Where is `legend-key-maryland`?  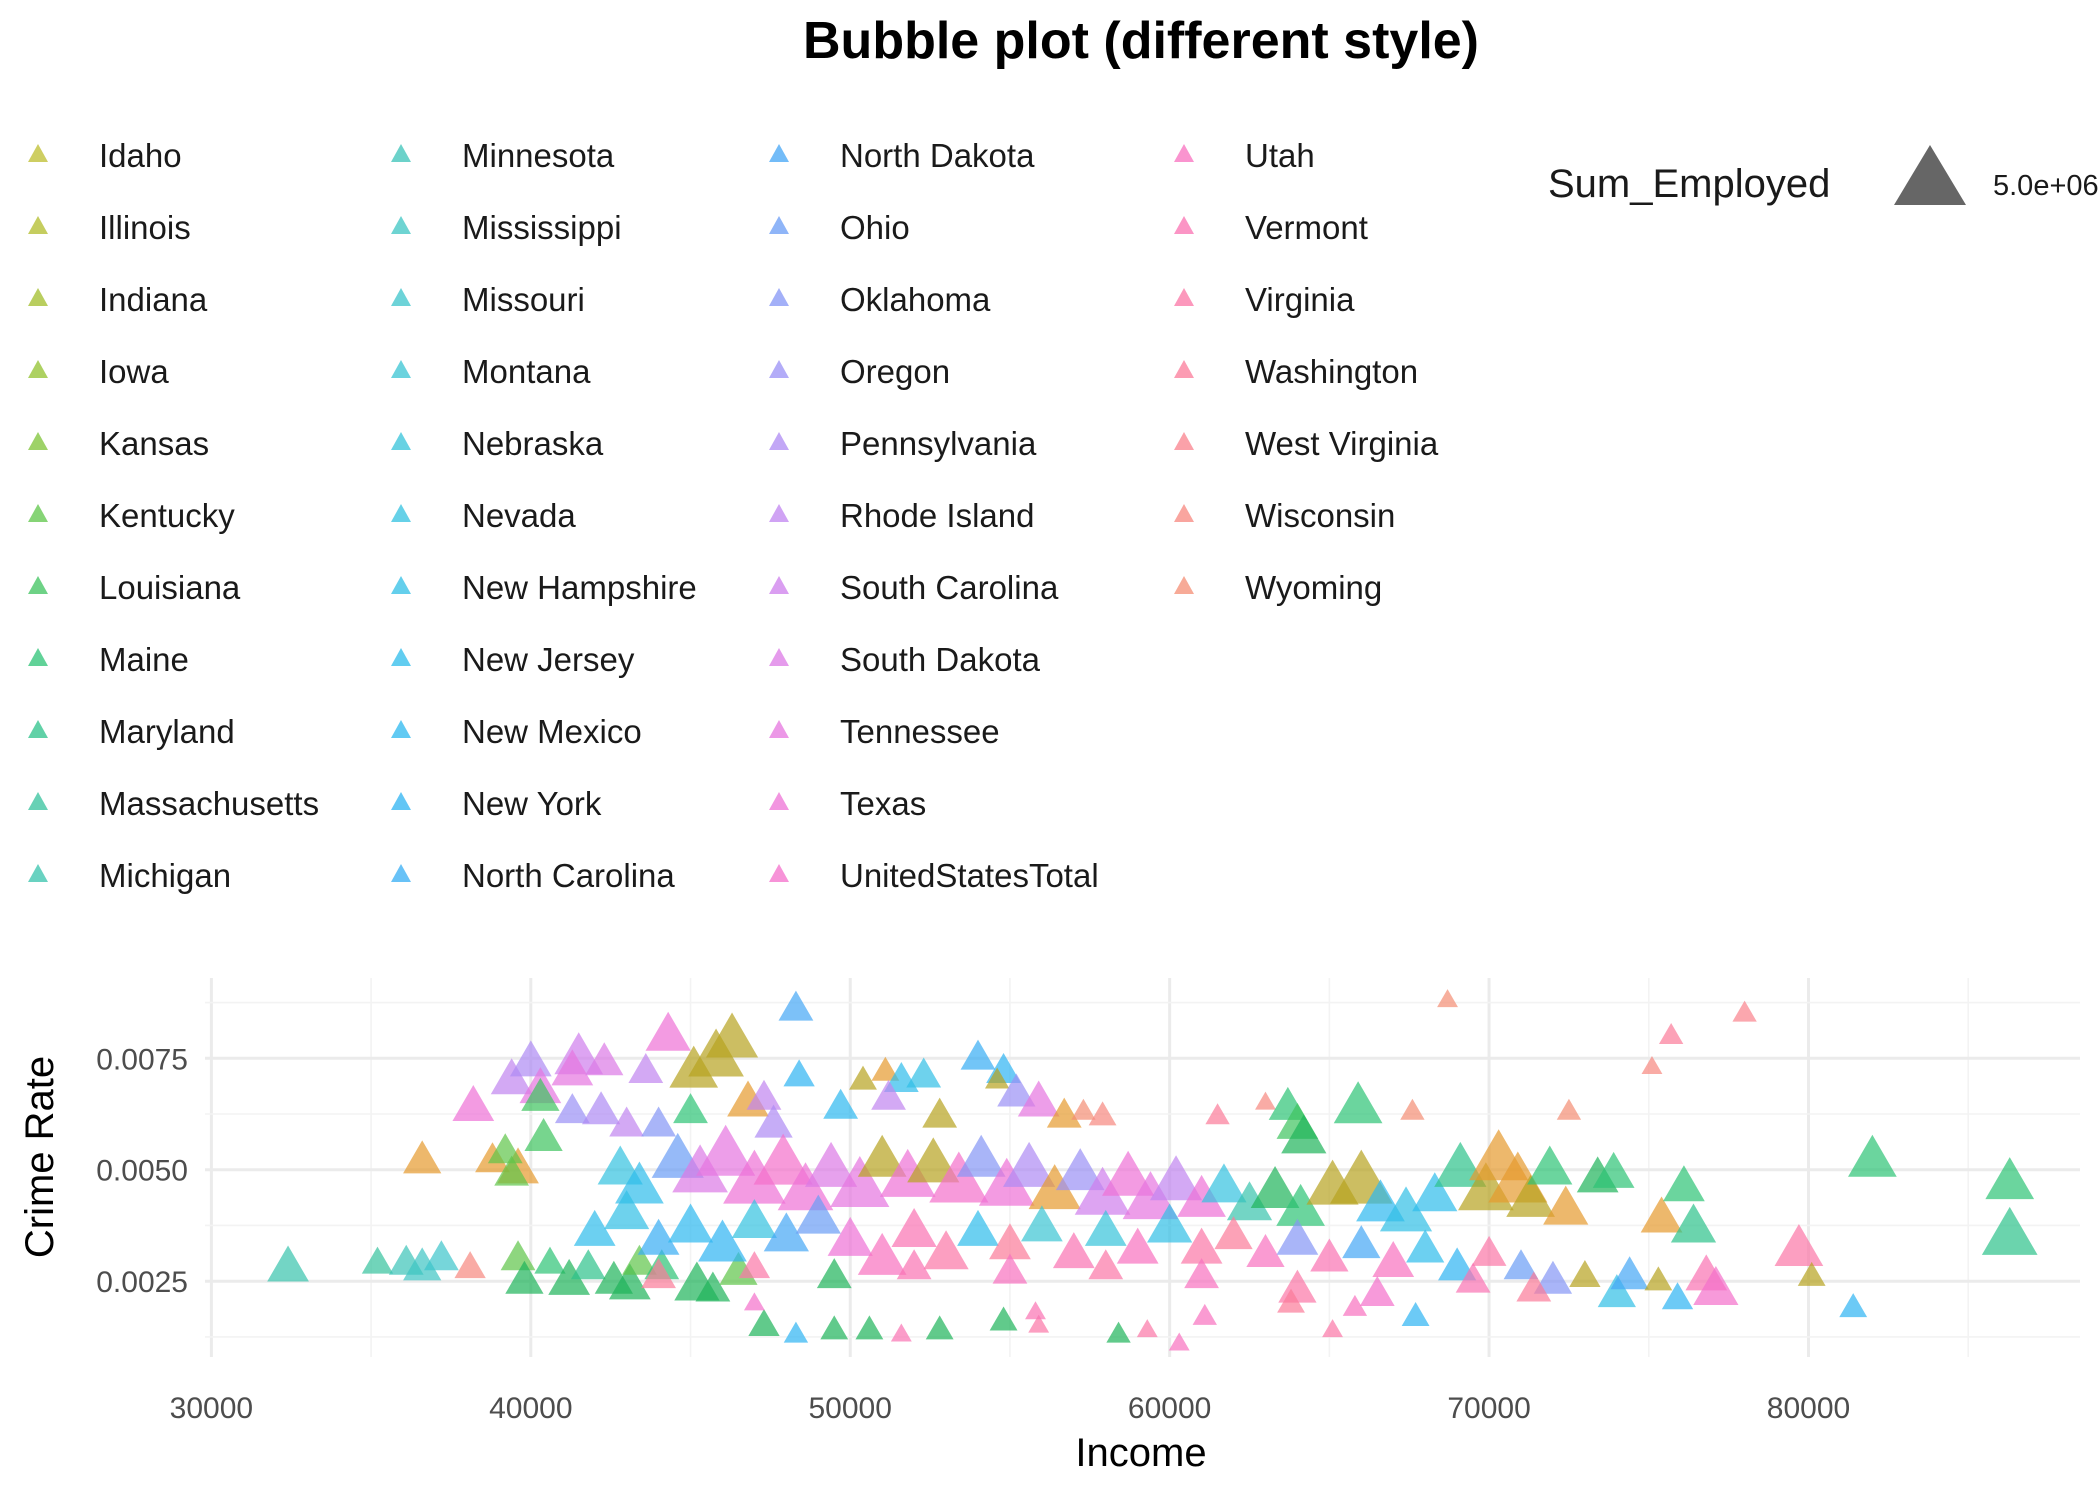 legend-key-maryland is located at coordinates (38, 729).